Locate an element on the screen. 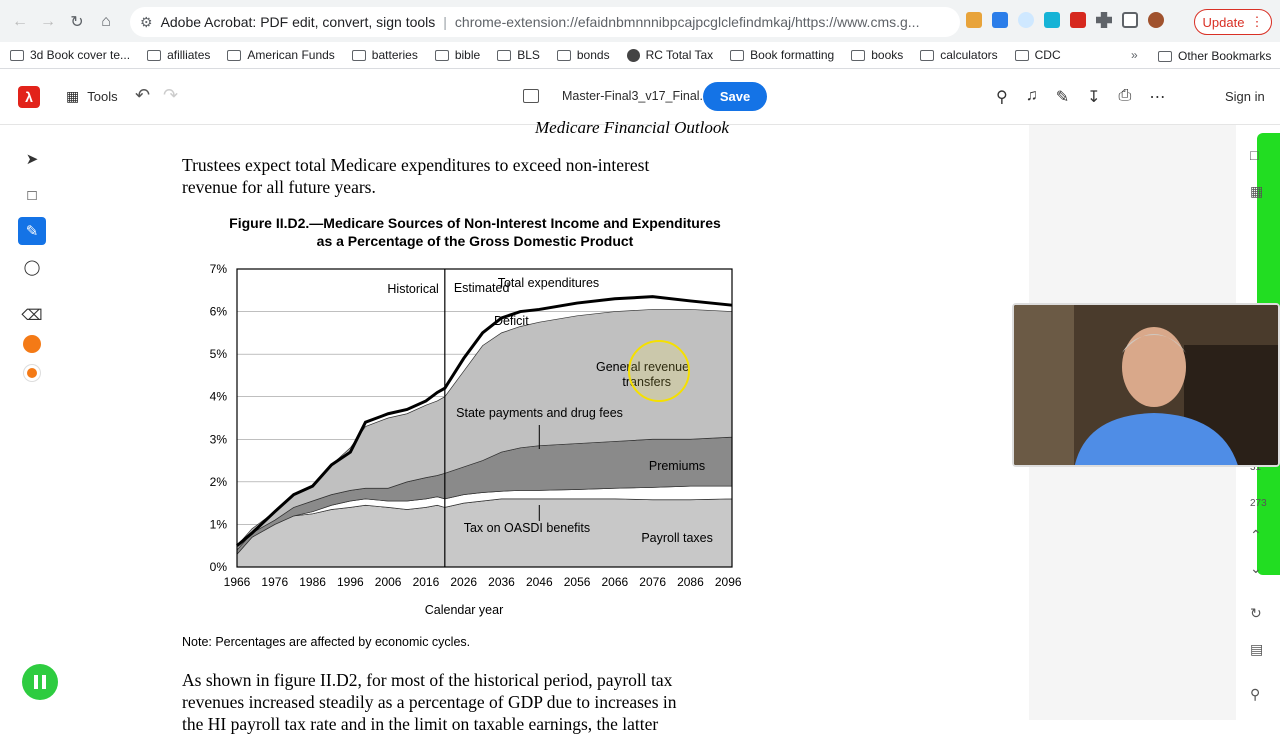  other-bookmarks: Other Bookmarks is located at coordinates (1214, 56).